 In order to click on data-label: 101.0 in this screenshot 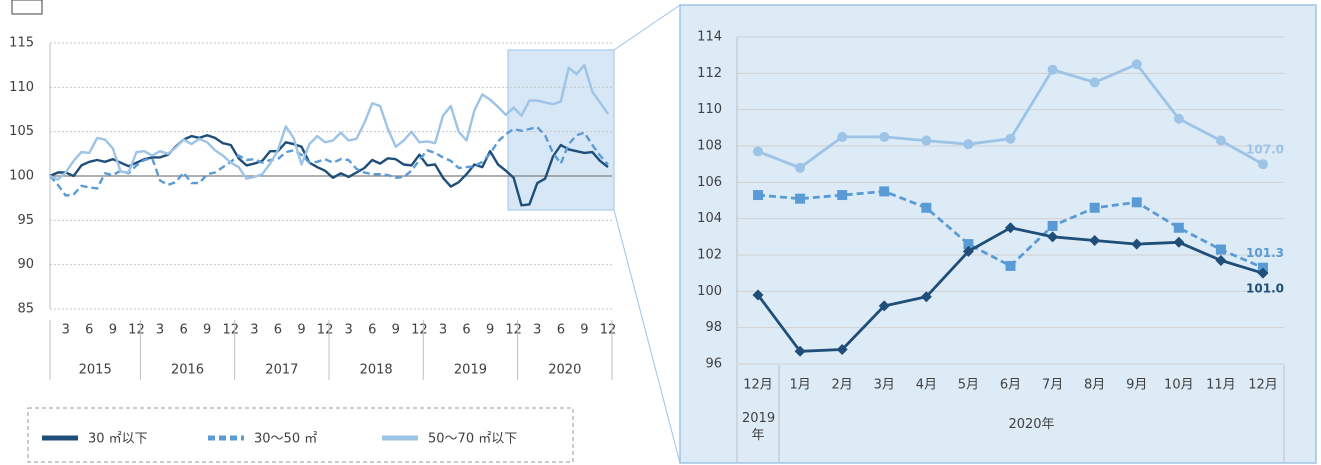, I will do `click(1265, 289)`.